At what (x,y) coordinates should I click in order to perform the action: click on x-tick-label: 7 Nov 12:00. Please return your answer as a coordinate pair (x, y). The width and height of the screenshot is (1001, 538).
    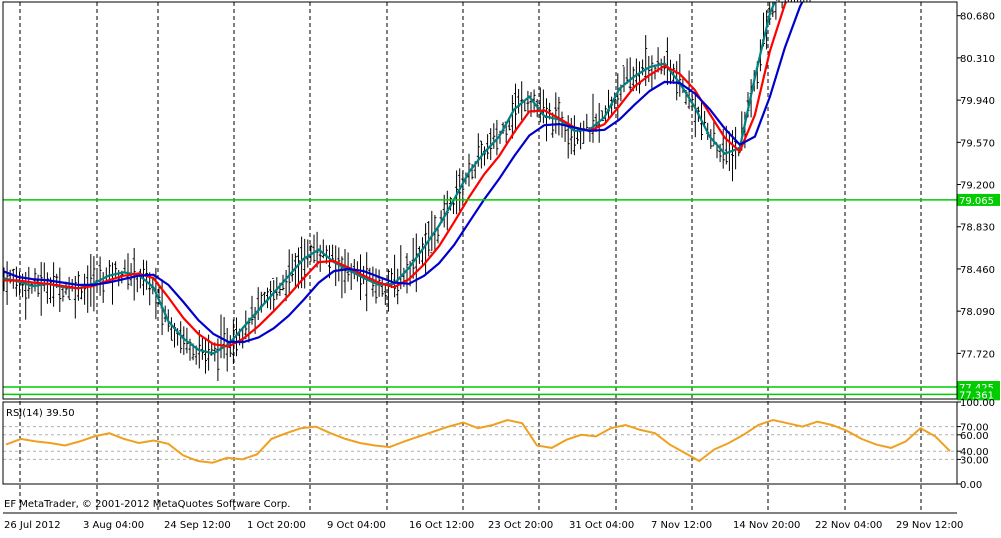
    Looking at the image, I should click on (681, 525).